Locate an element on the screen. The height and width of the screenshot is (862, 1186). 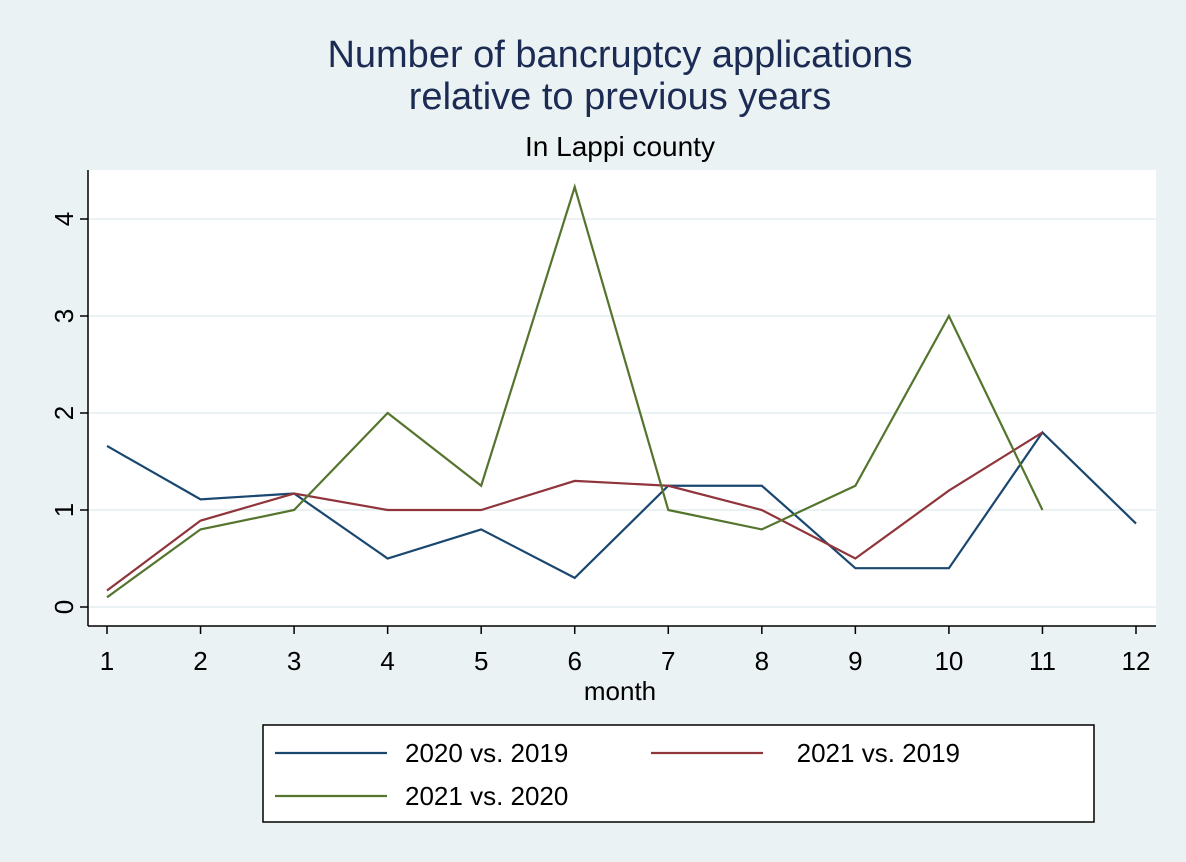
x-tick-label: 3 is located at coordinates (294, 661).